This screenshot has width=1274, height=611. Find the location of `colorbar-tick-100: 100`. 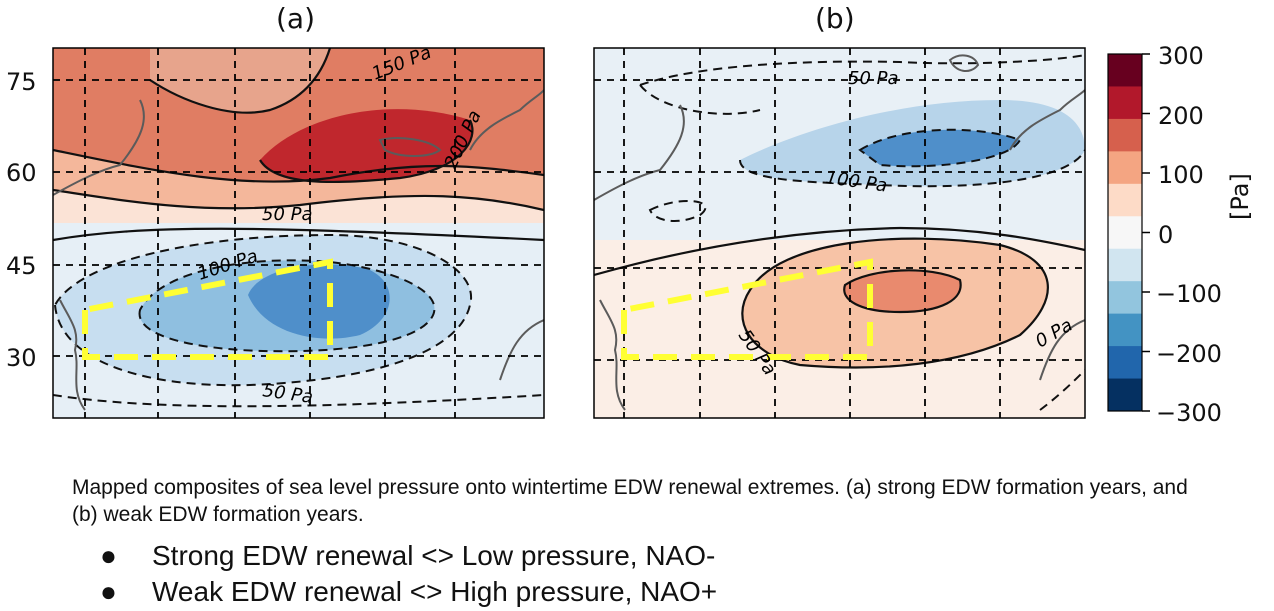

colorbar-tick-100: 100 is located at coordinates (1181, 175).